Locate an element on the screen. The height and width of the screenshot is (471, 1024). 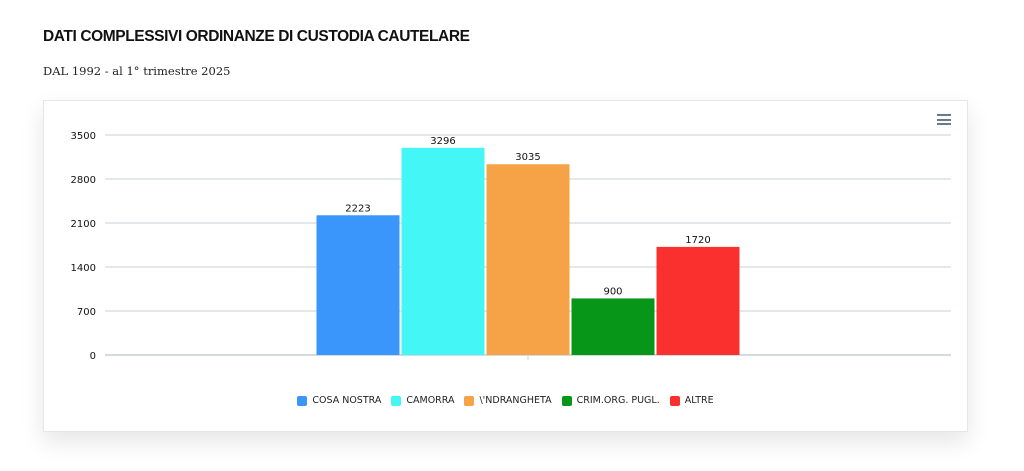
legend-item: COSA NOSTRA is located at coordinates (339, 400).